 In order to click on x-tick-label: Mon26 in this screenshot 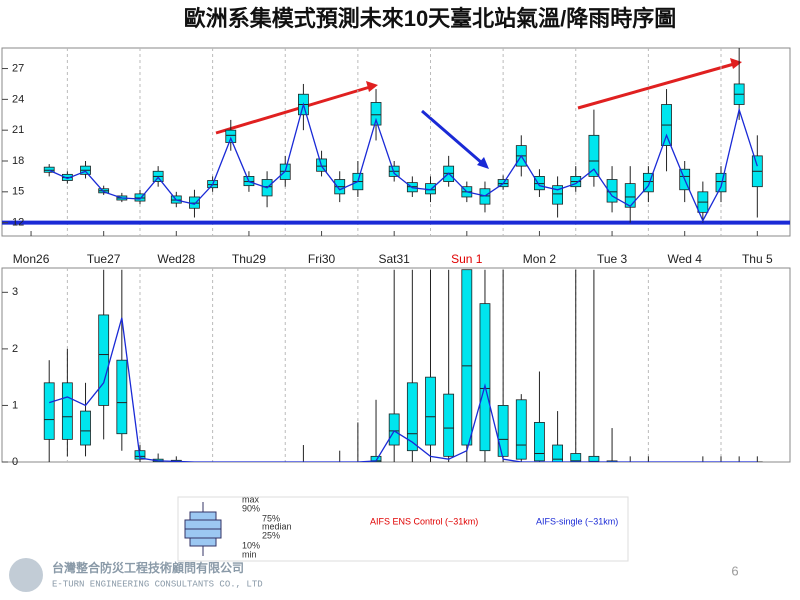, I will do `click(31, 259)`.